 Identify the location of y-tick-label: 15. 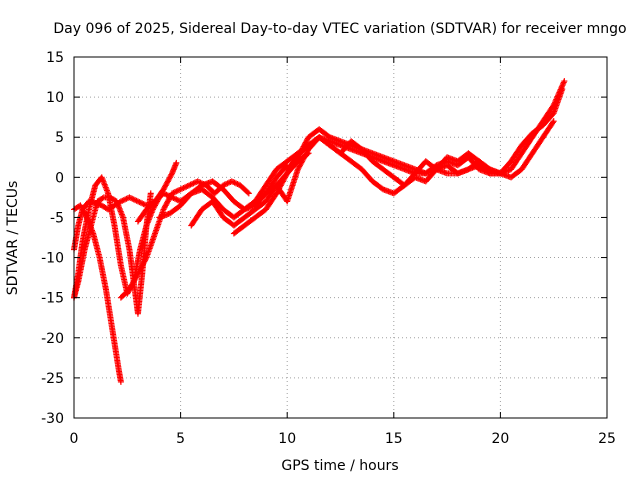
(55, 58).